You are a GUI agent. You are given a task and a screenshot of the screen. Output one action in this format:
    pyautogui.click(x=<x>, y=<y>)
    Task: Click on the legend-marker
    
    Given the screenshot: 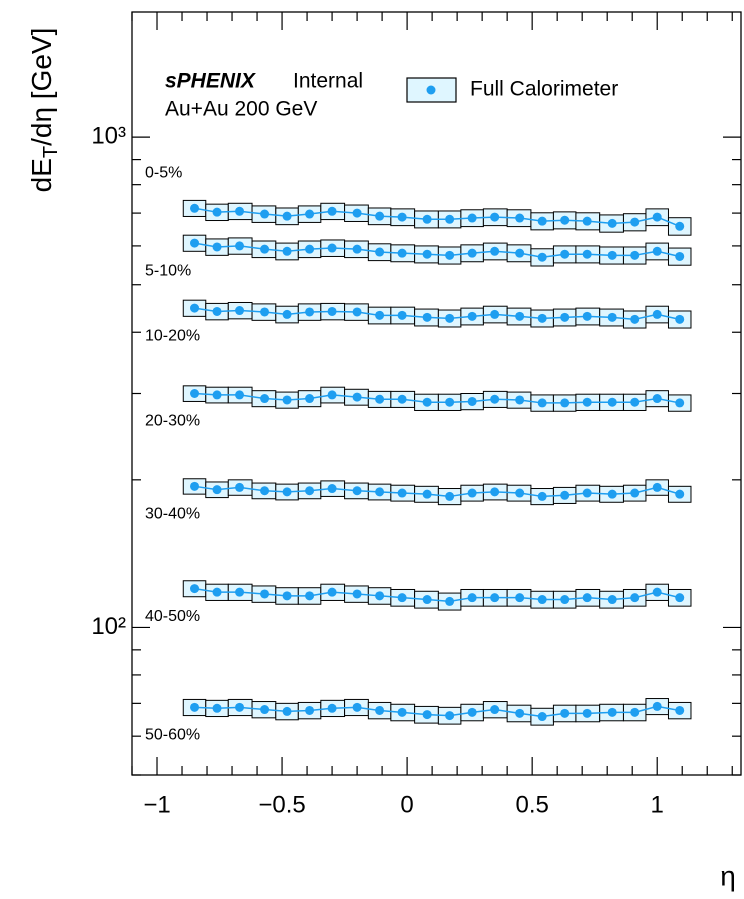 What is the action you would take?
    pyautogui.click(x=431, y=90)
    